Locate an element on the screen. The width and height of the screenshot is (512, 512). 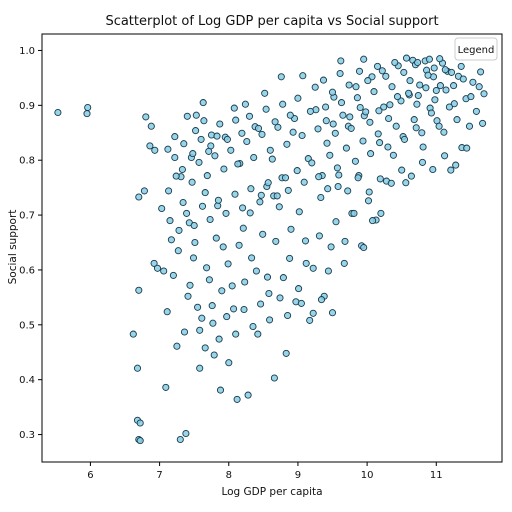
legend: Legend is located at coordinates (476, 49).